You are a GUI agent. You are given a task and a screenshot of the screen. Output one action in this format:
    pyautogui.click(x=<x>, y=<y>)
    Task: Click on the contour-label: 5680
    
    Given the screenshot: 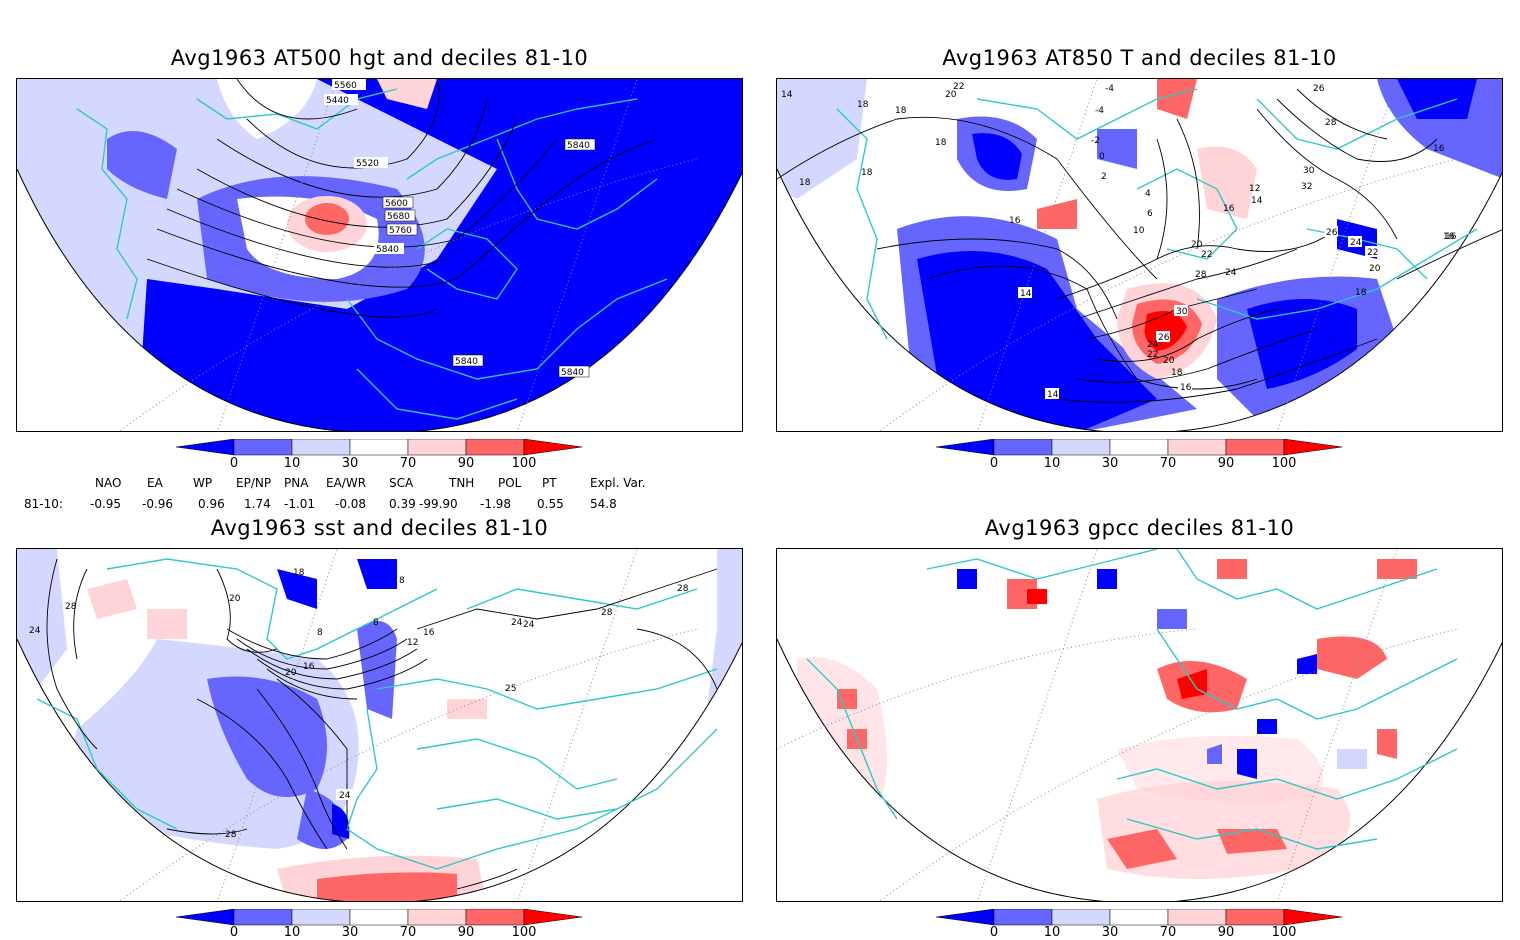 What is the action you would take?
    pyautogui.click(x=398, y=217)
    